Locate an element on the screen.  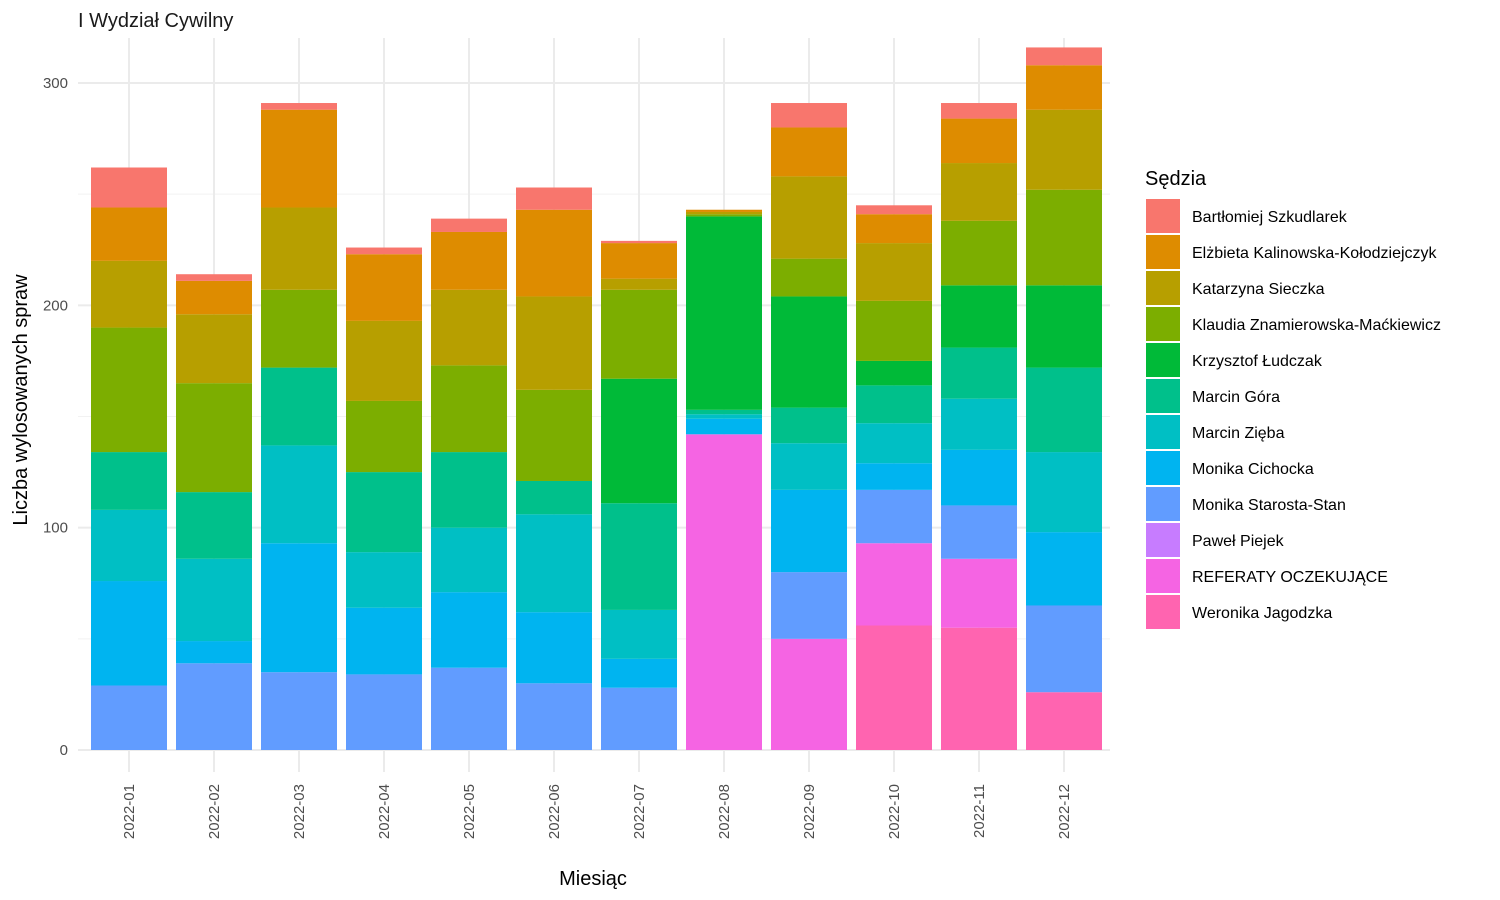
y-axis-title: Liczba wylosowanych spraw is located at coordinates (21, 400).